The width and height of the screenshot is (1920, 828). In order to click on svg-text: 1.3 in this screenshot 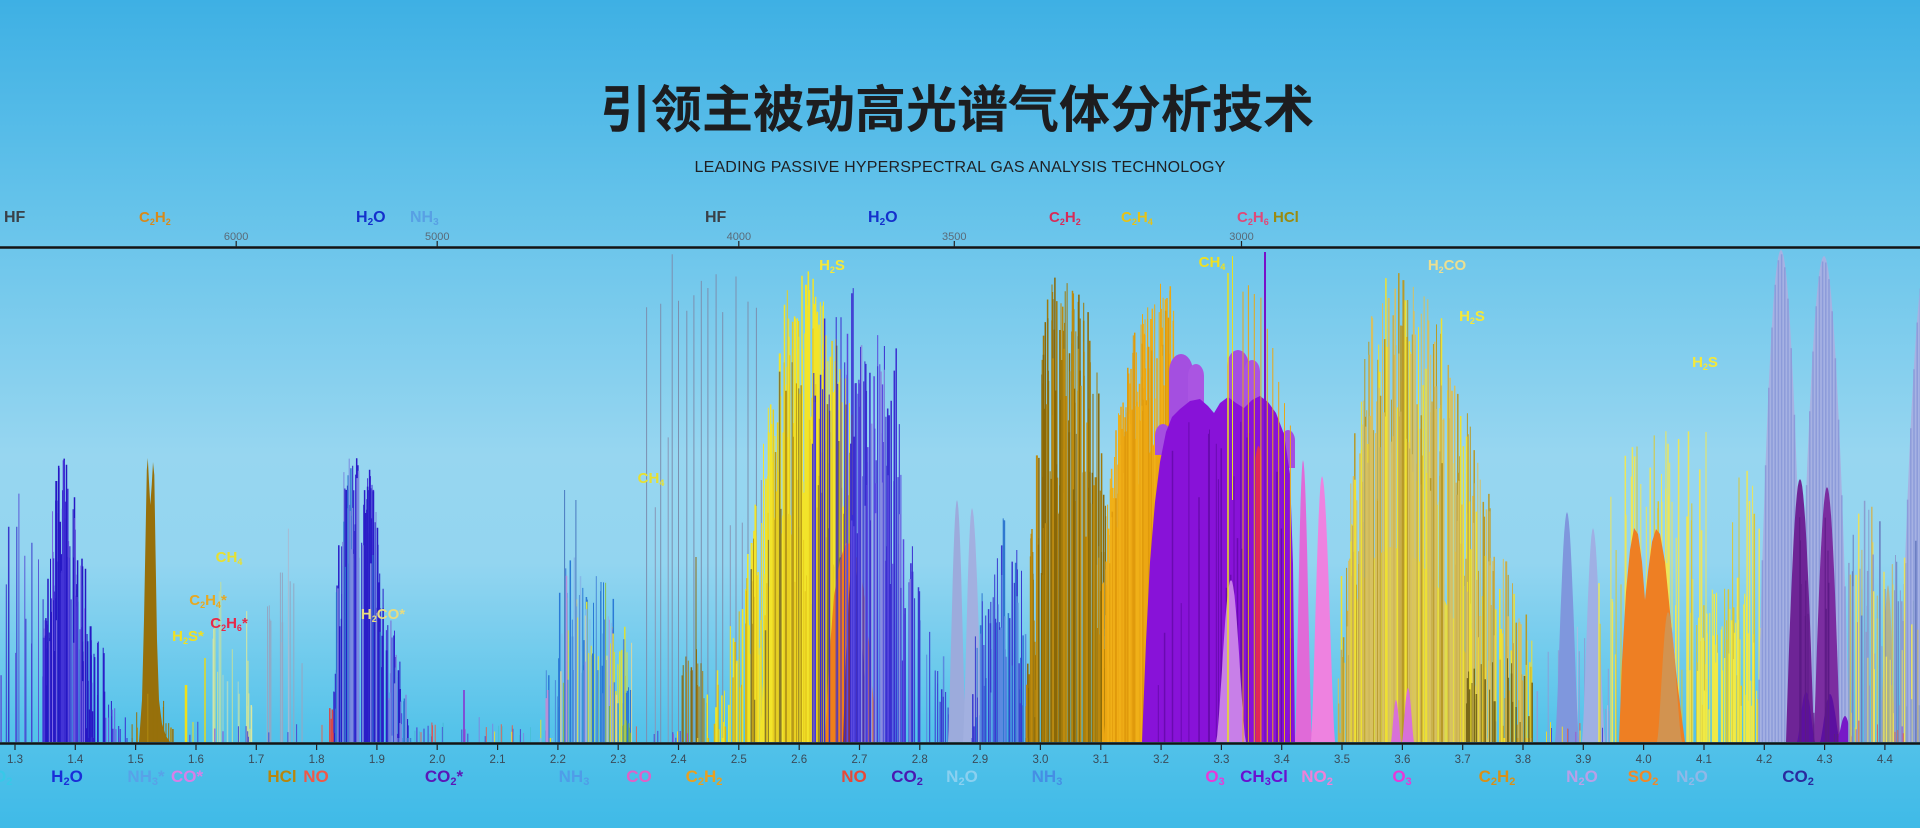, I will do `click(15, 760)`.